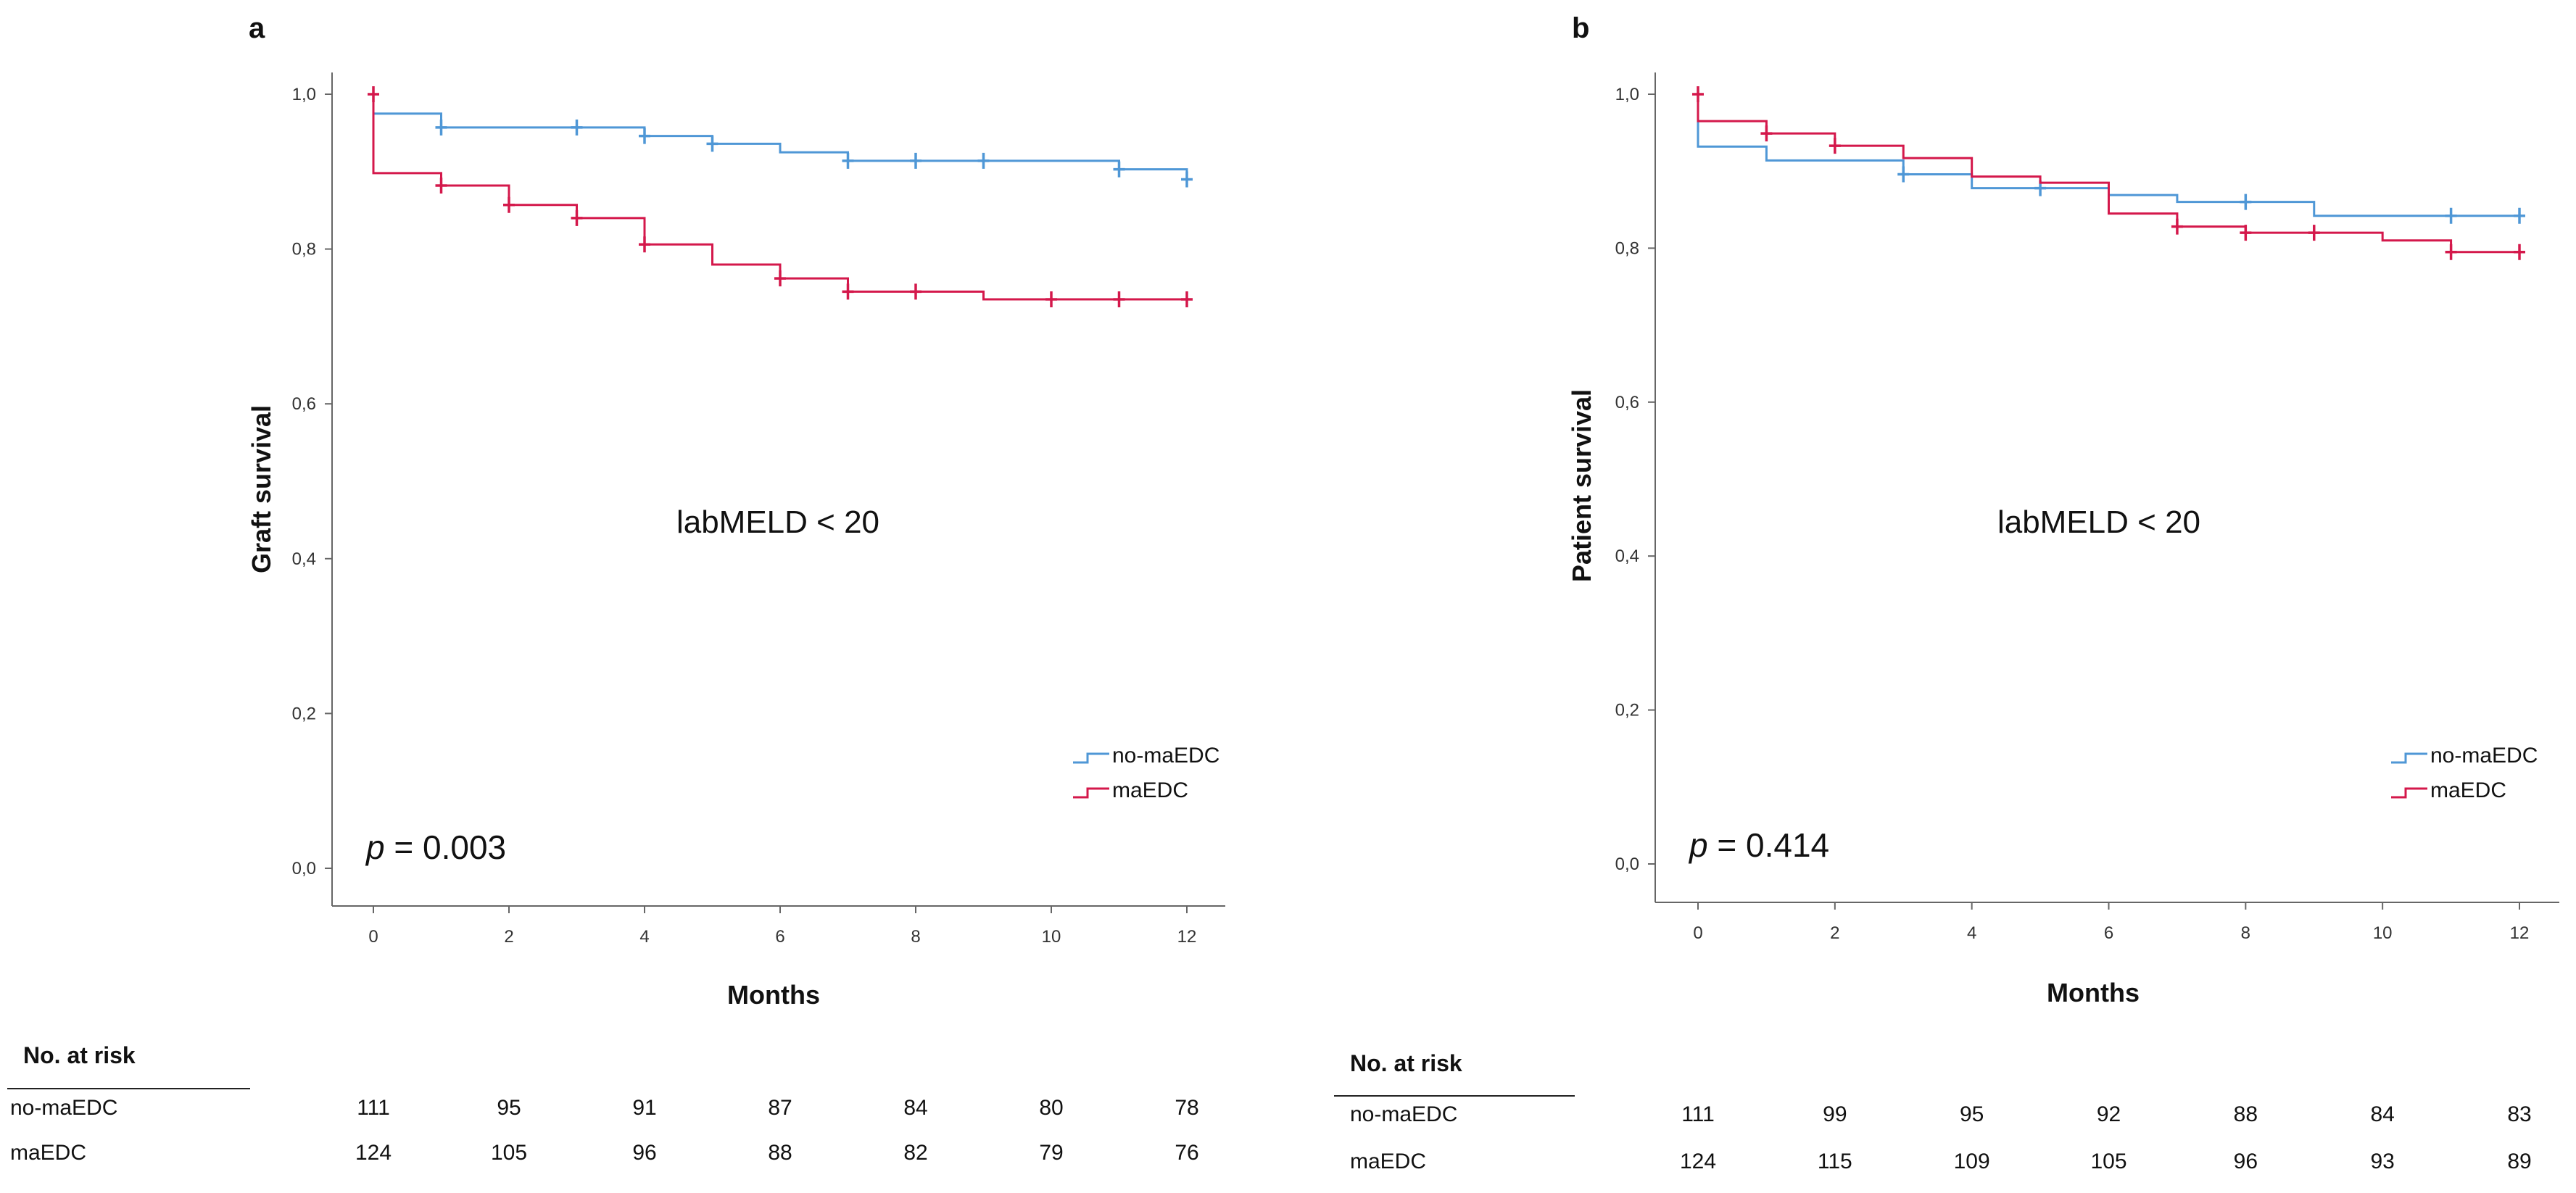 The image size is (2576, 1193). What do you see at coordinates (1835, 1161) in the screenshot?
I see `risk-count: 115` at bounding box center [1835, 1161].